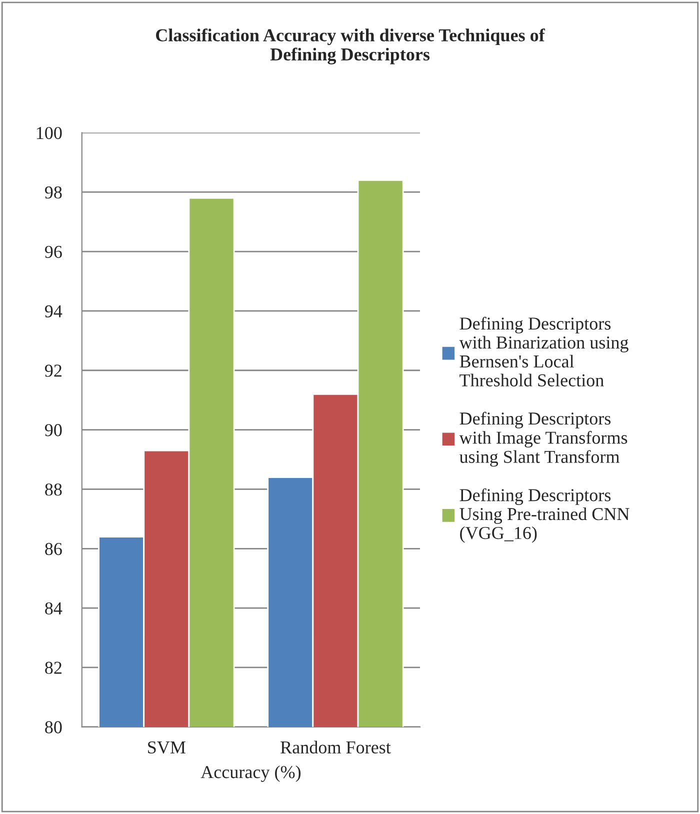 This screenshot has height=814, width=700. I want to click on y-tick-label: 84, so click(53, 608).